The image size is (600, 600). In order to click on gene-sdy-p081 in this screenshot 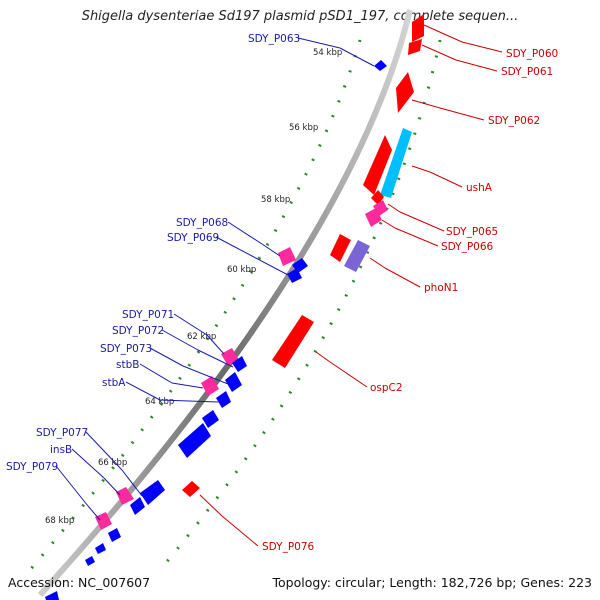, I will do `click(100, 548)`.